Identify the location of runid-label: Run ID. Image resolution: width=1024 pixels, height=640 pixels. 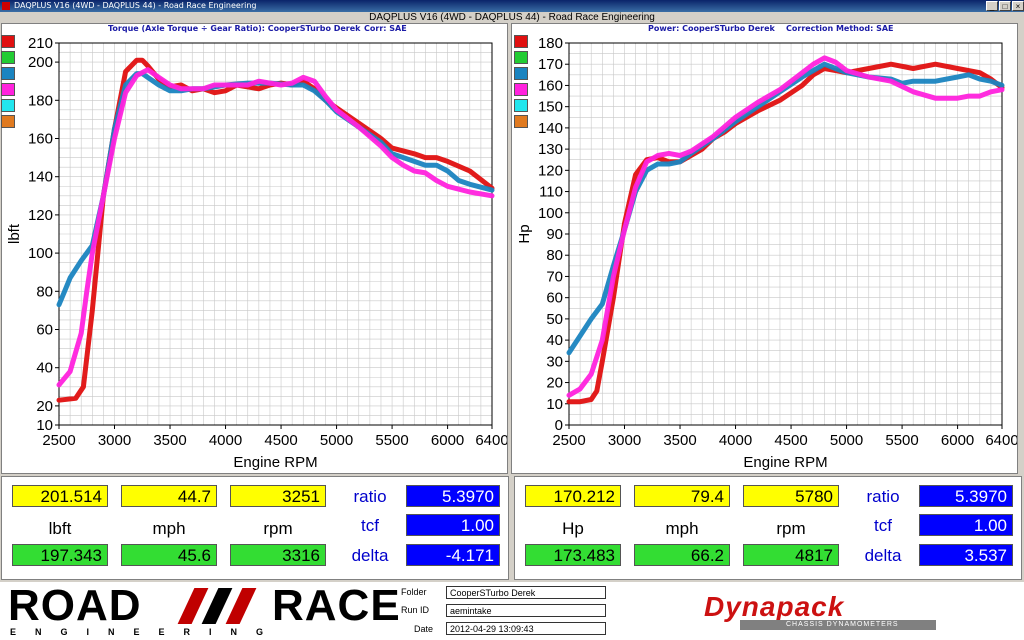
(415, 610).